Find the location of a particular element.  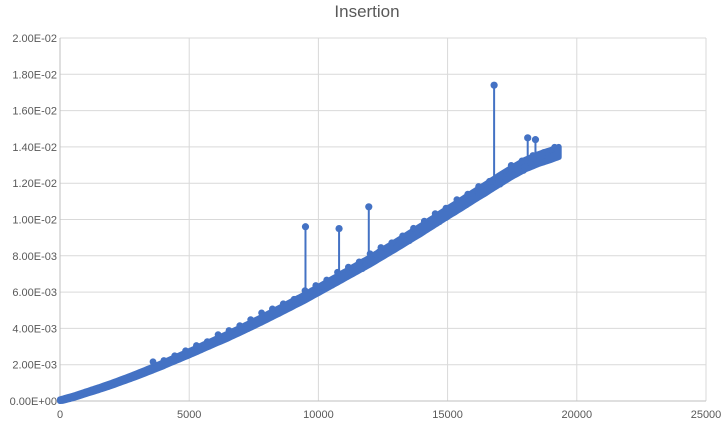

y-tick-label: 2.00E-02 is located at coordinates (34, 39).